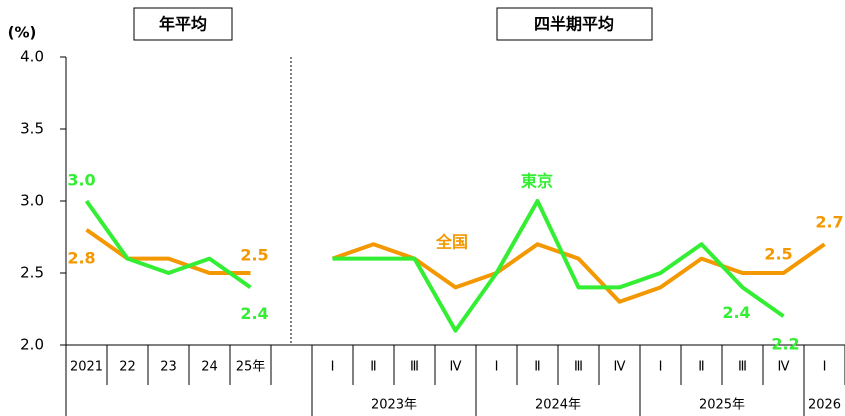 Image resolution: width=845 pixels, height=416 pixels. I want to click on year-label: 2023年, so click(394, 405).